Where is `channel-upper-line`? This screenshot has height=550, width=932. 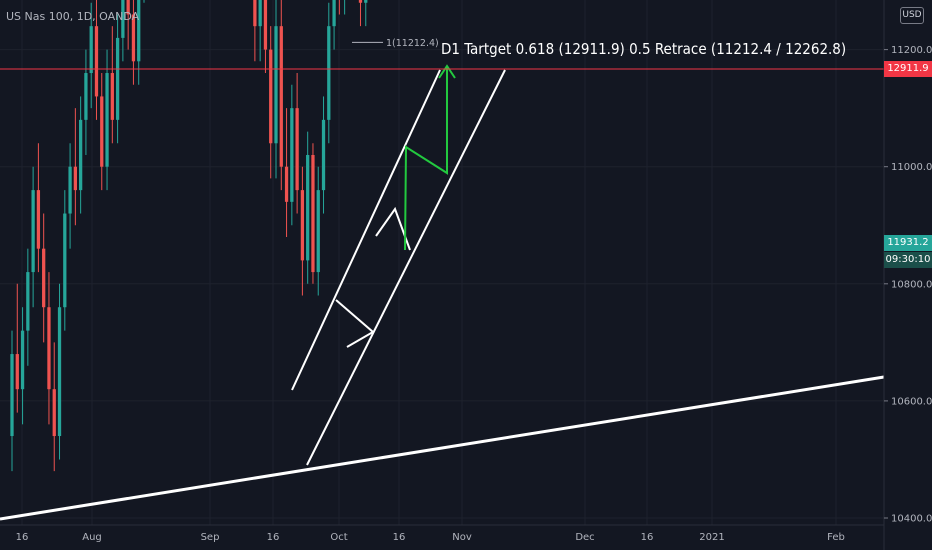
channel-upper-line is located at coordinates (366, 230).